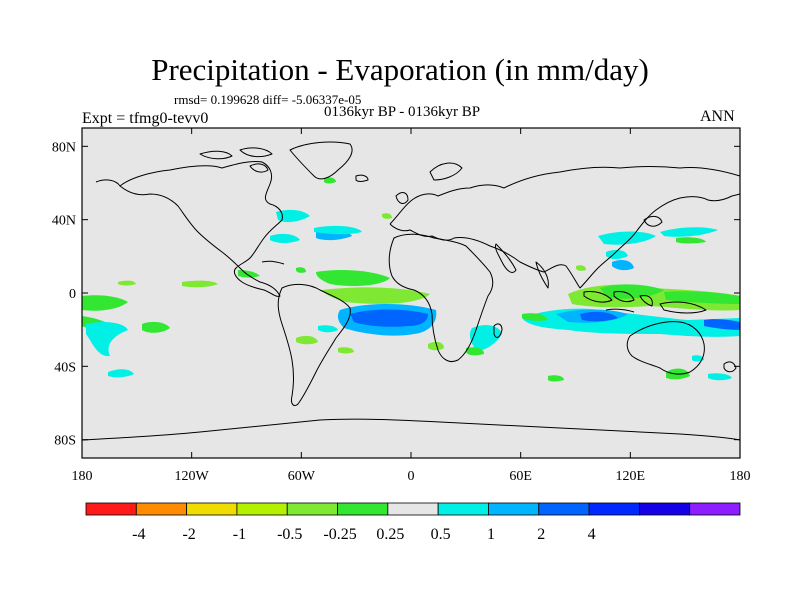 The height and width of the screenshot is (600, 800). What do you see at coordinates (624, 297) in the screenshot?
I see `coastline-borneo` at bounding box center [624, 297].